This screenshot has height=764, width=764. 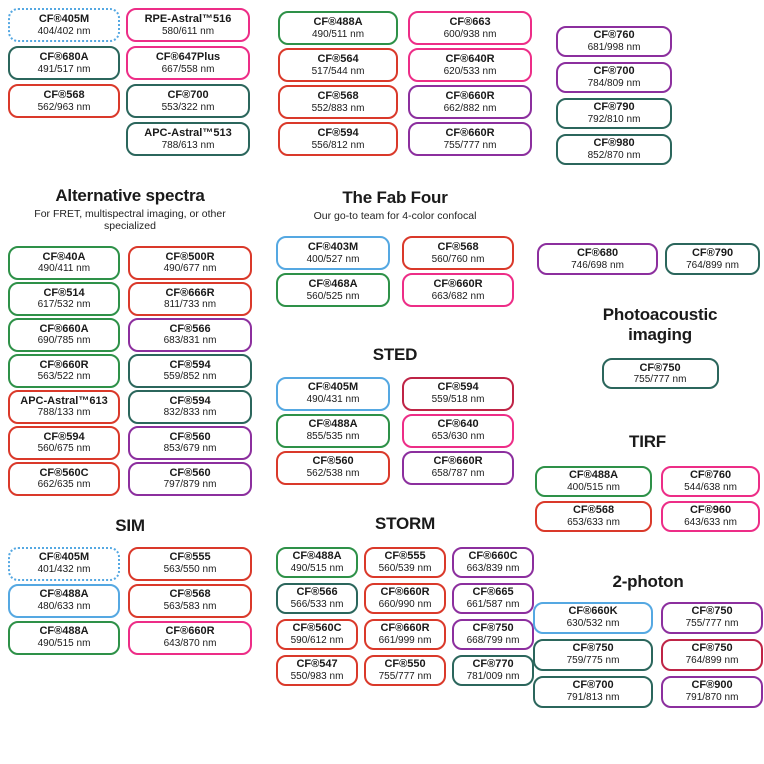 I want to click on dye-box: CF®550 755/777 nm, so click(x=405, y=670).